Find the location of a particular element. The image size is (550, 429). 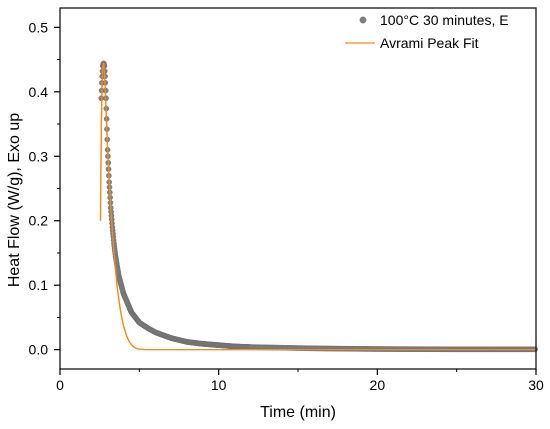

y-tick-label: 0.3 is located at coordinates (39, 156).